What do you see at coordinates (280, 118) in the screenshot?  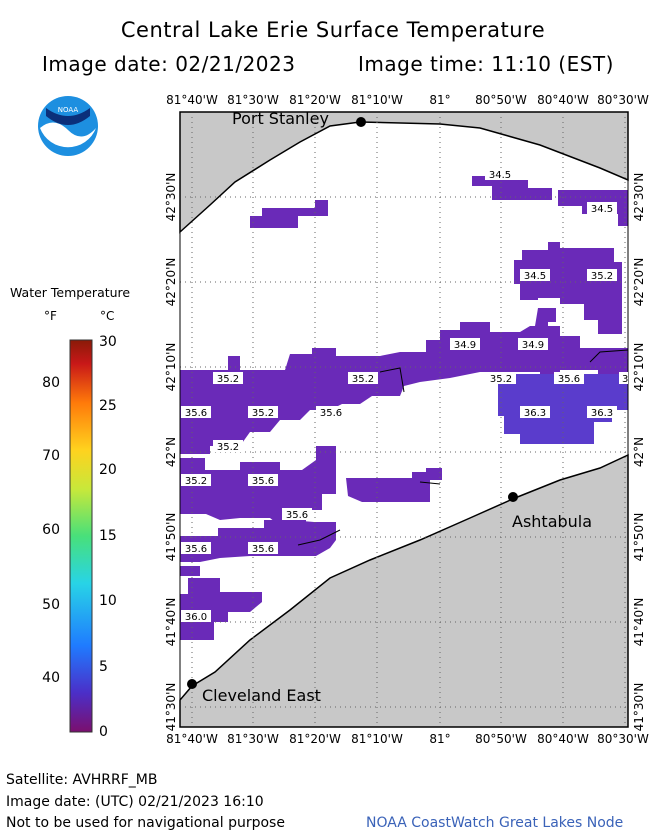 I see `place-label-port-stanley: Port Stanley` at bounding box center [280, 118].